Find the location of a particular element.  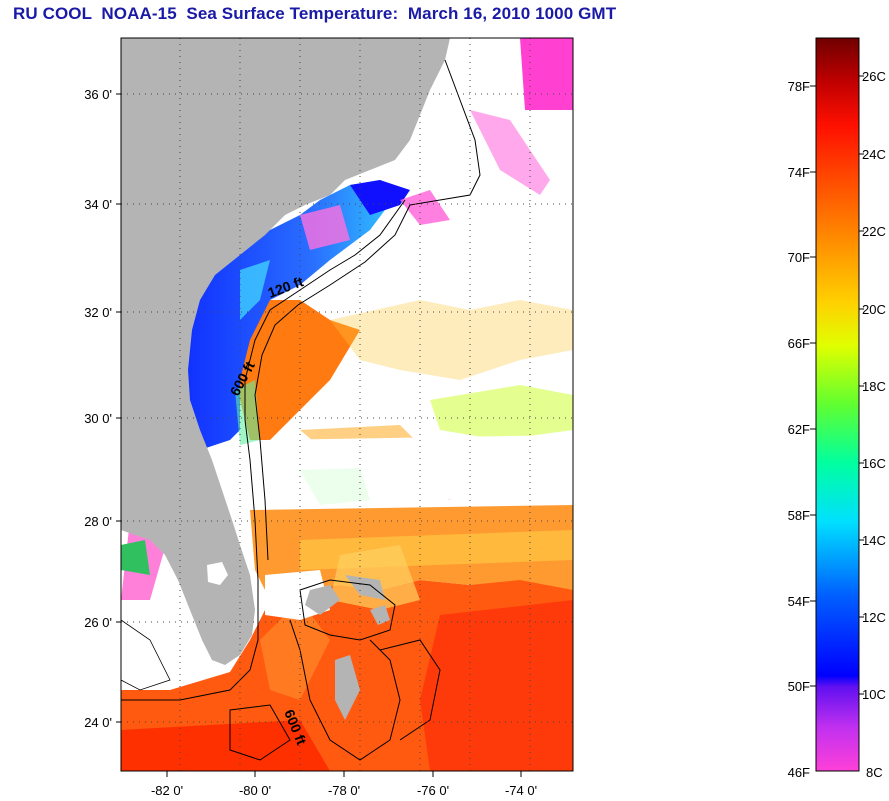

colorbar-c-label: 20C is located at coordinates (874, 309).